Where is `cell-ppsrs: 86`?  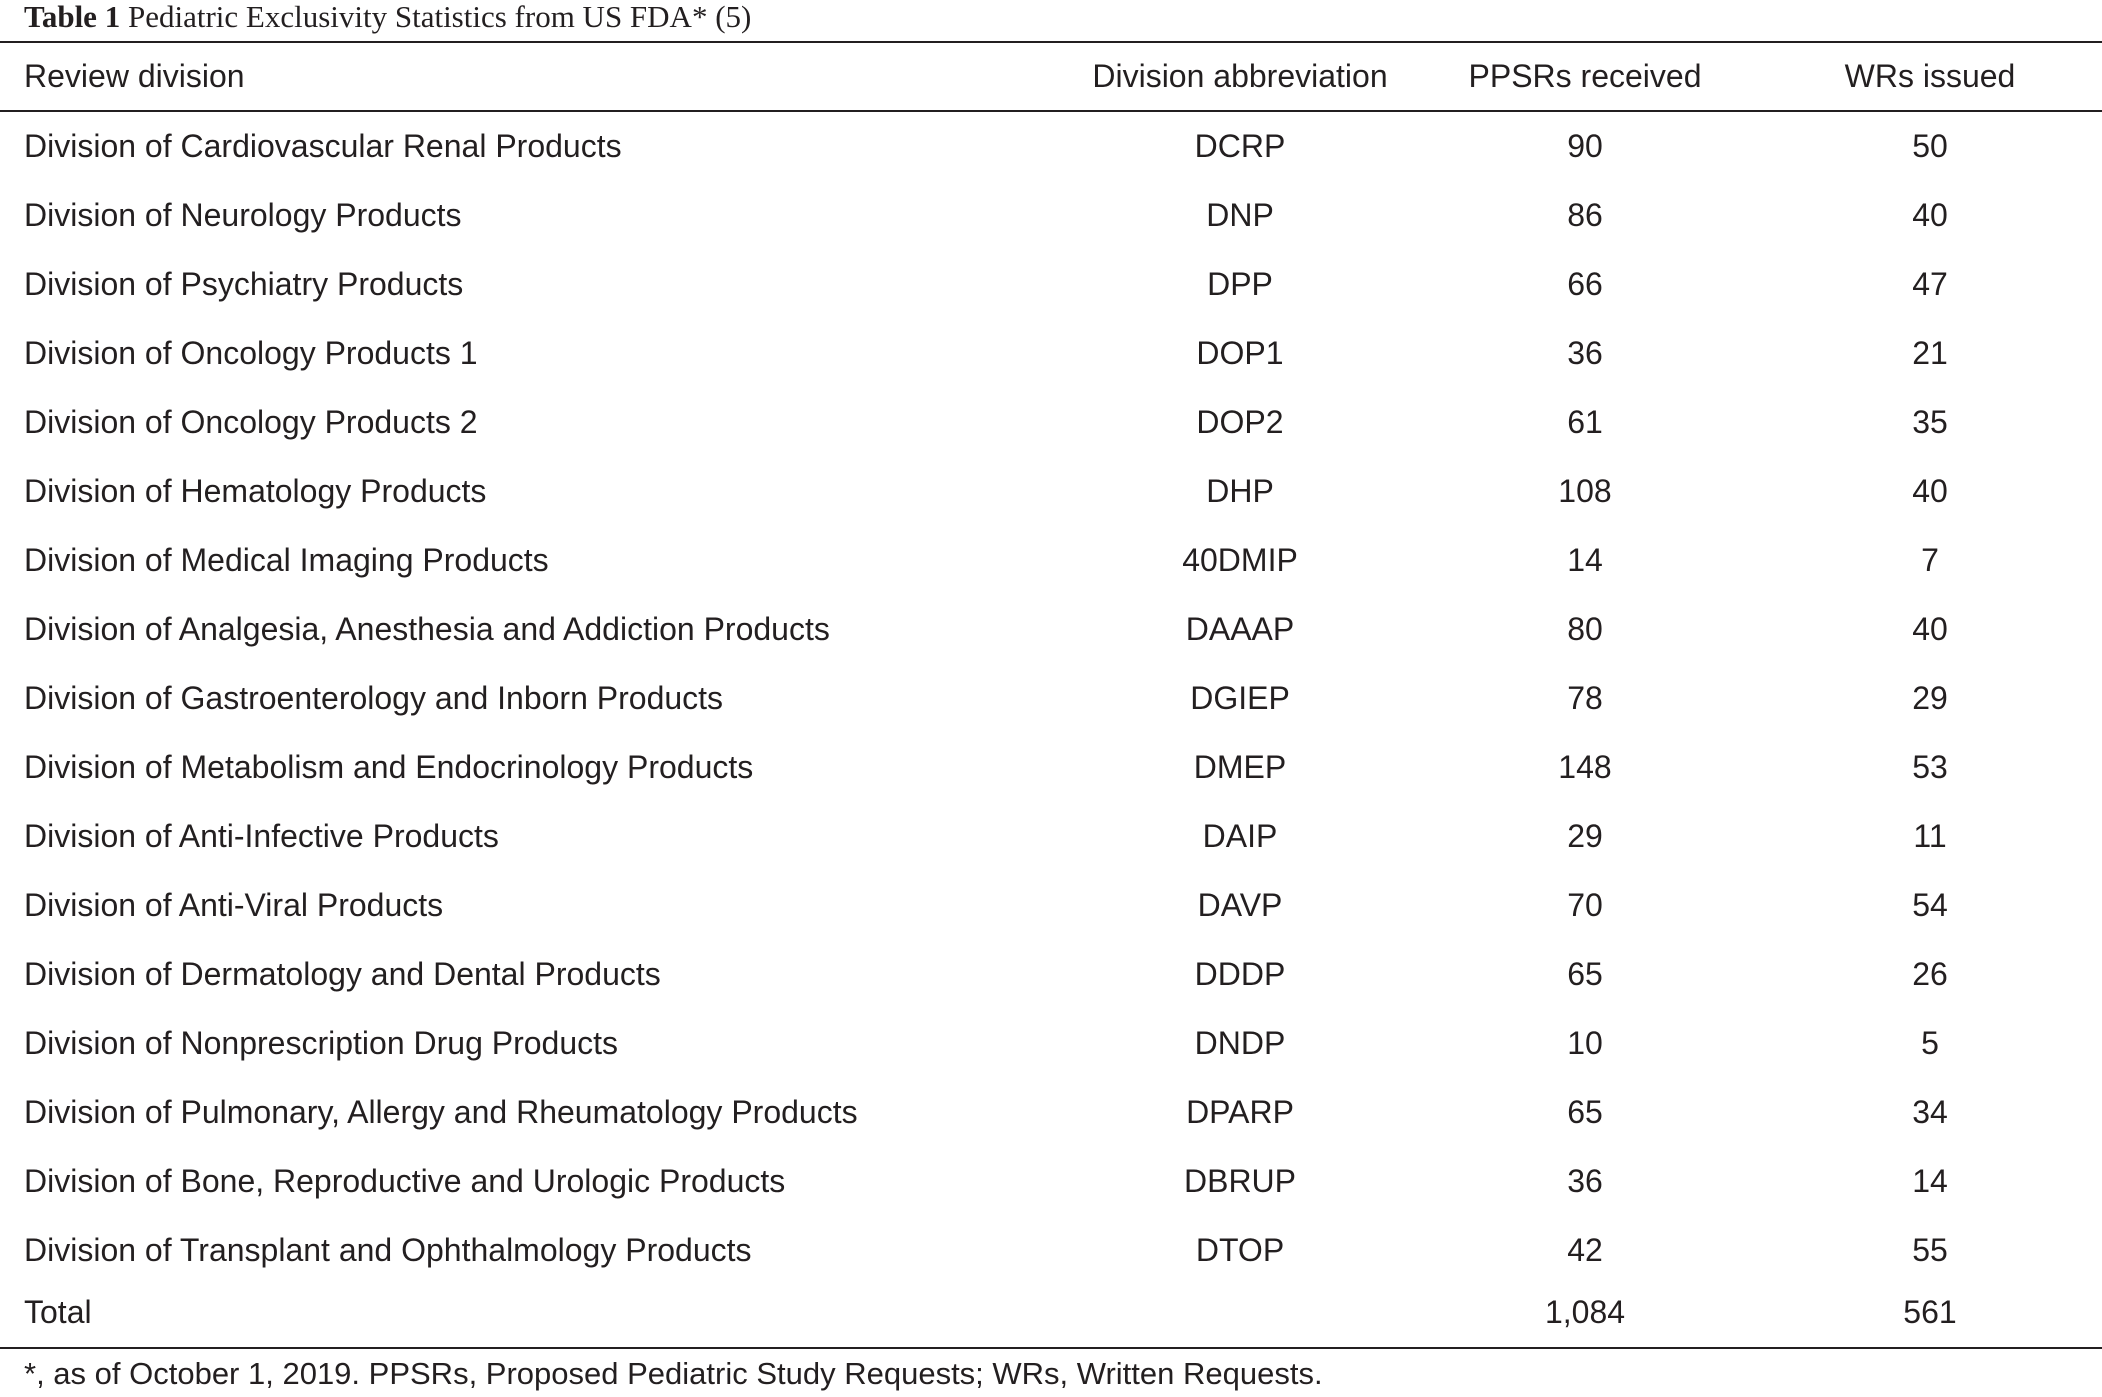
cell-ppsrs: 86 is located at coordinates (1585, 215).